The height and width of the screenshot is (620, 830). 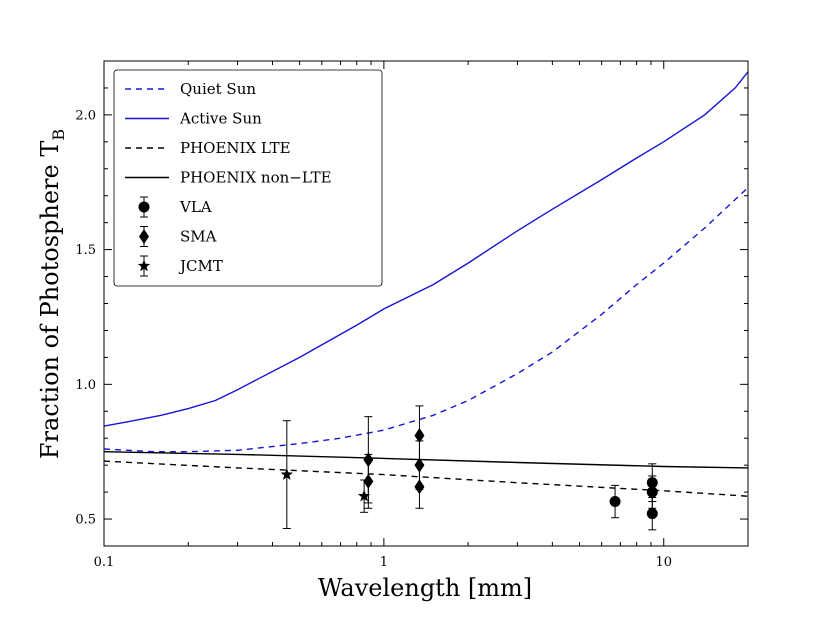 What do you see at coordinates (85, 115) in the screenshot?
I see `y-tick-label-3: 2.0` at bounding box center [85, 115].